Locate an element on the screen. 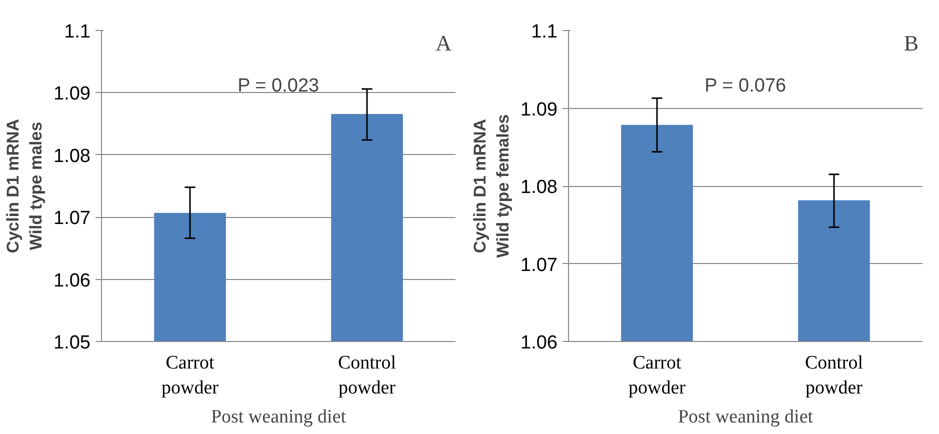 This screenshot has height=434, width=939. y-tick-label: 1.05 is located at coordinates (72, 343).